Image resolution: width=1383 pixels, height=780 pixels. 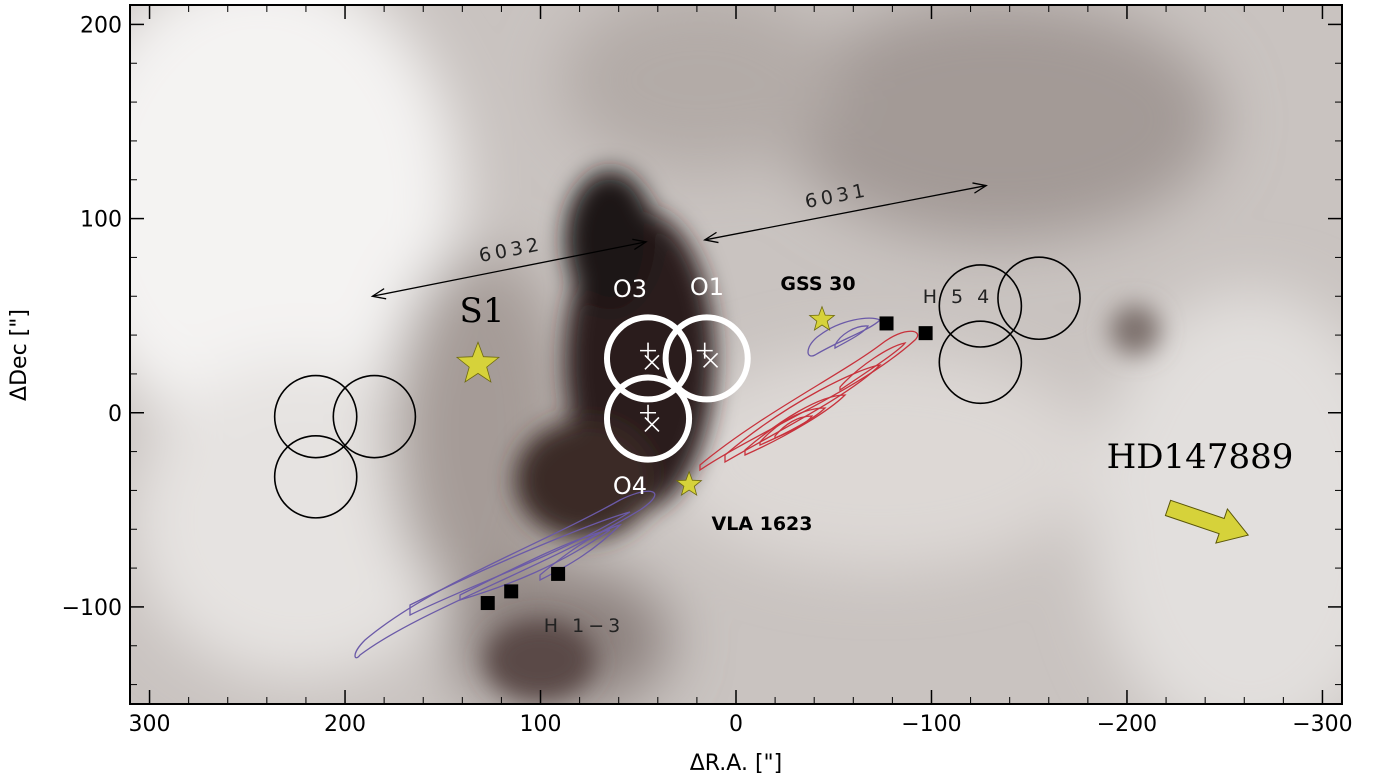 What do you see at coordinates (679, 241) in the screenshot?
I see `double-arrows` at bounding box center [679, 241].